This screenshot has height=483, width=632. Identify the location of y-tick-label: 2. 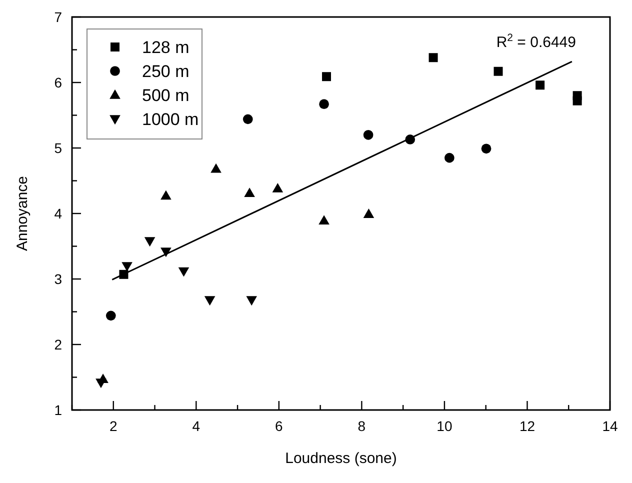
(58, 344).